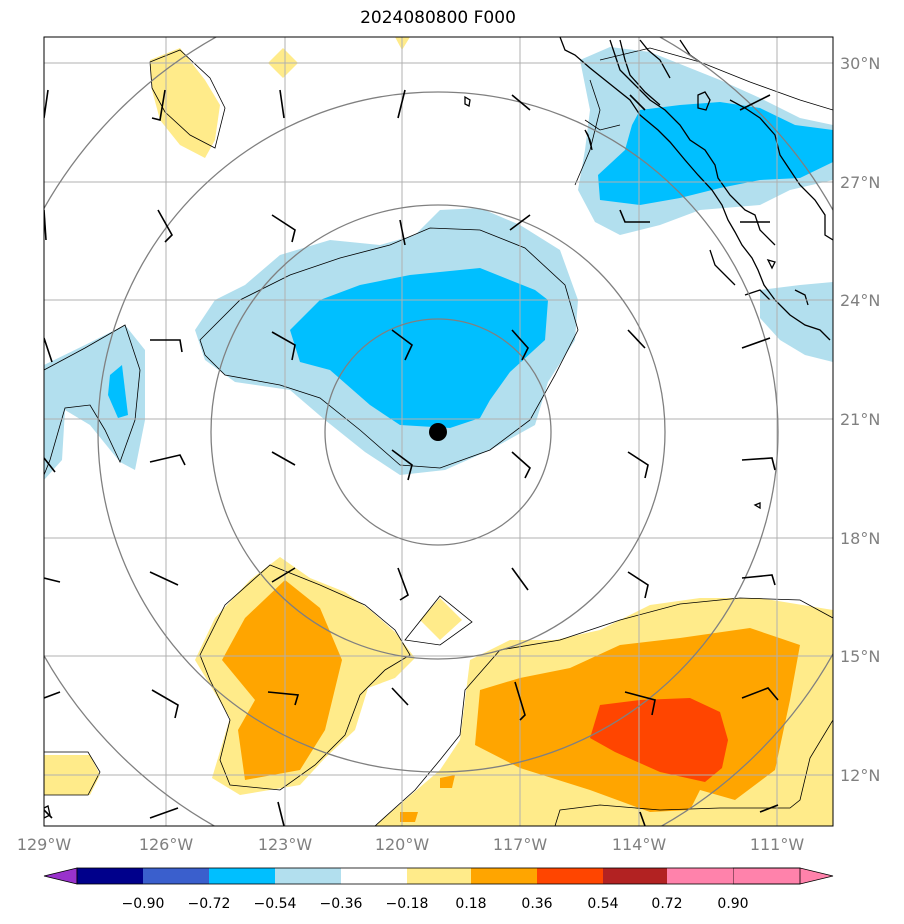 This screenshot has width=904, height=924. What do you see at coordinates (447, 781) in the screenshot?
I see `positive-anomaly-orange-small` at bounding box center [447, 781].